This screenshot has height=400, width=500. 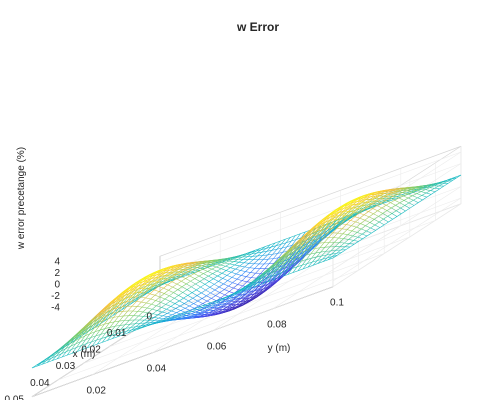 What do you see at coordinates (397, 245) in the screenshot?
I see `grid-line` at bounding box center [397, 245].